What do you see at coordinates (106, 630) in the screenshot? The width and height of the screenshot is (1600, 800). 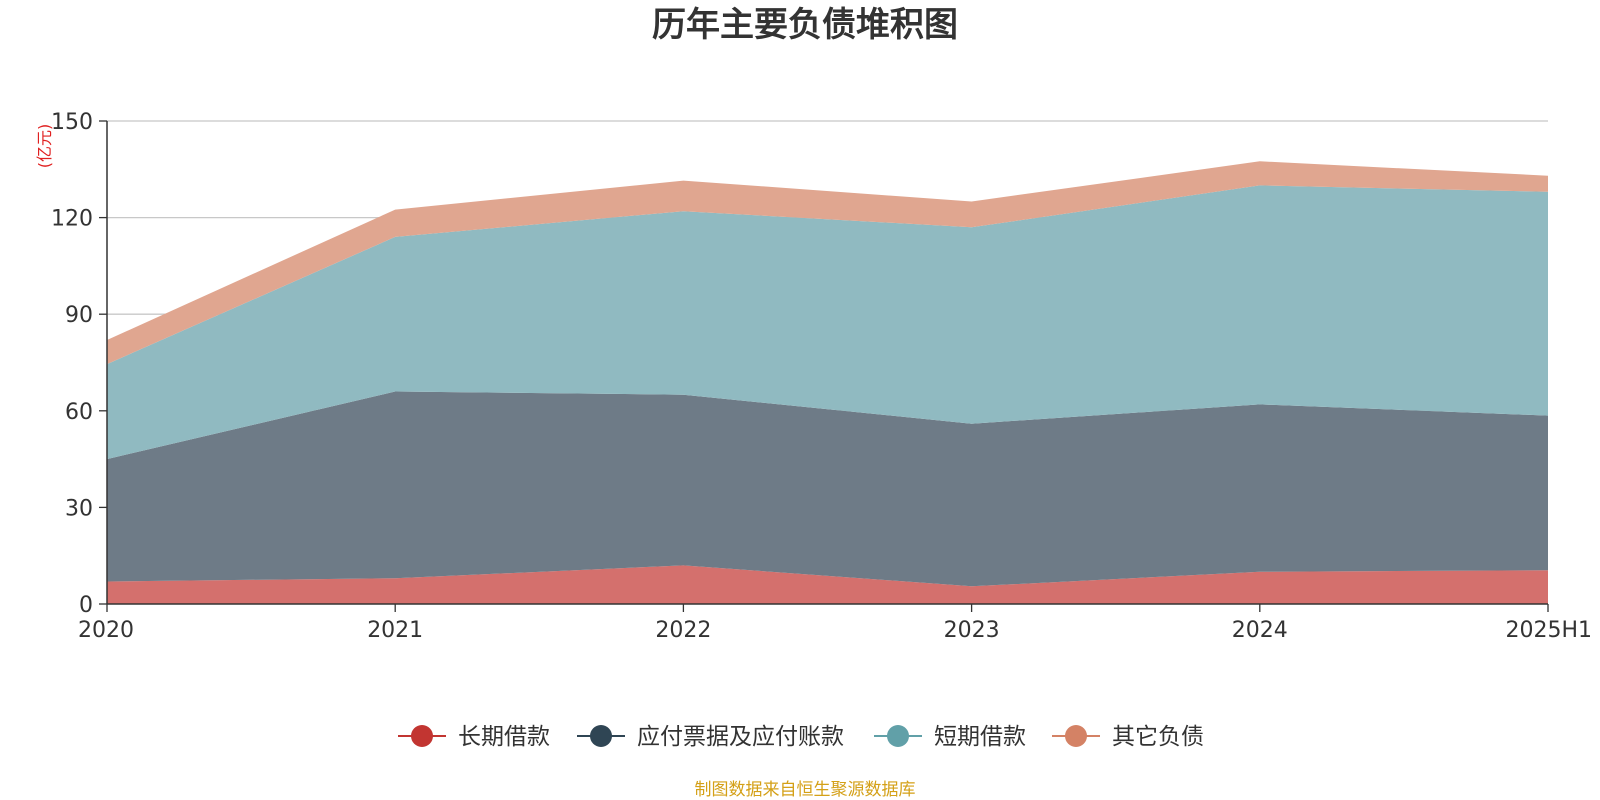 I see `x-tick-label: 2020` at bounding box center [106, 630].